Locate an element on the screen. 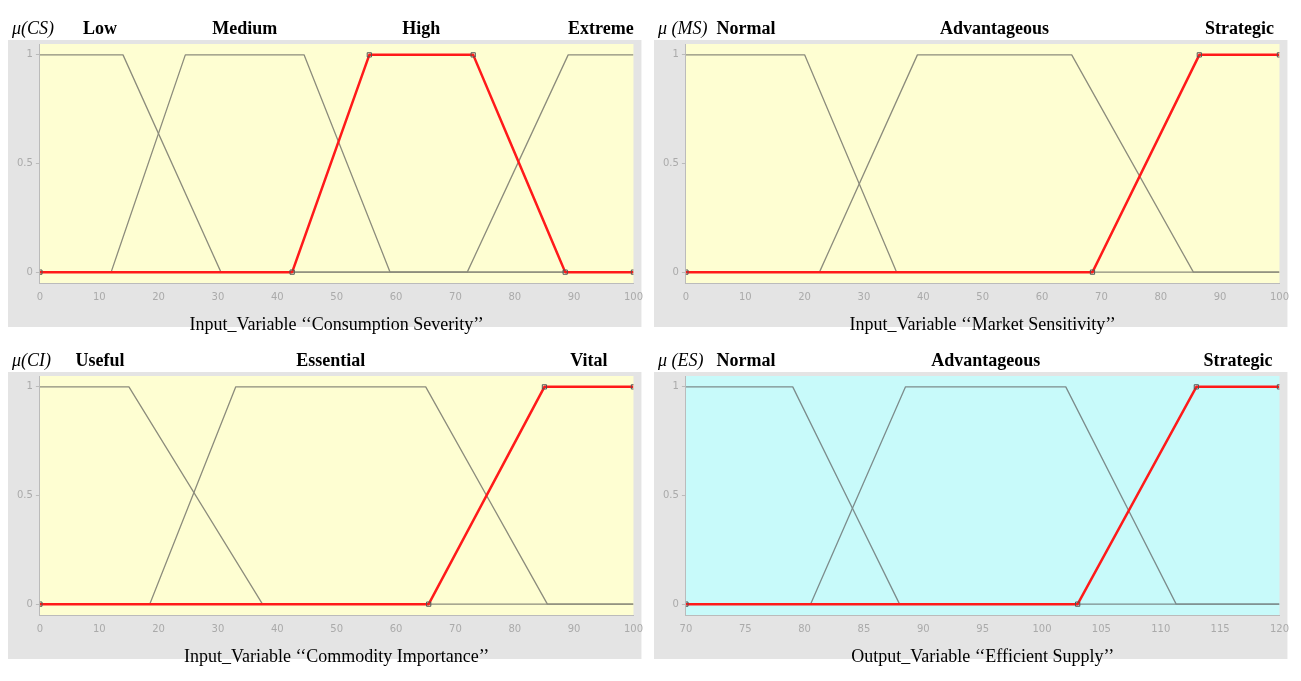  series-label: Extreme is located at coordinates (600, 28).